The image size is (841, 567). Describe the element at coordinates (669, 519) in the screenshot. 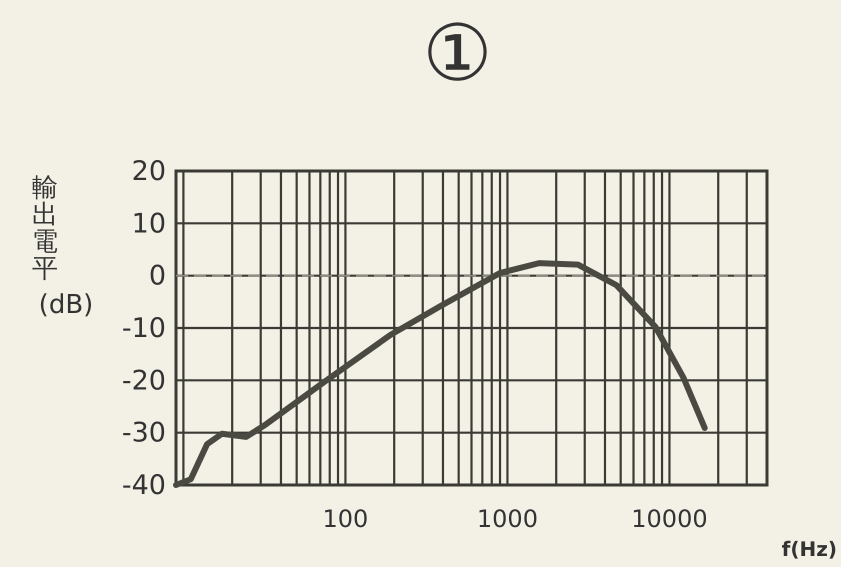

I see `x-tick-label: 10000` at that location.